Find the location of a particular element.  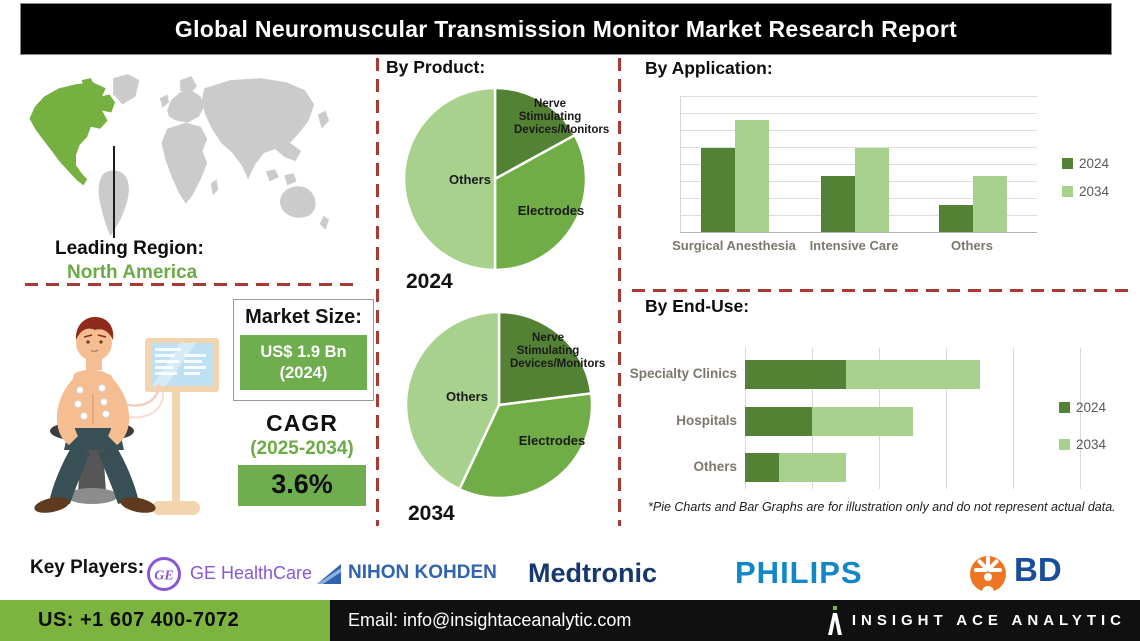

key-players-label: Key Players: is located at coordinates (87, 567).